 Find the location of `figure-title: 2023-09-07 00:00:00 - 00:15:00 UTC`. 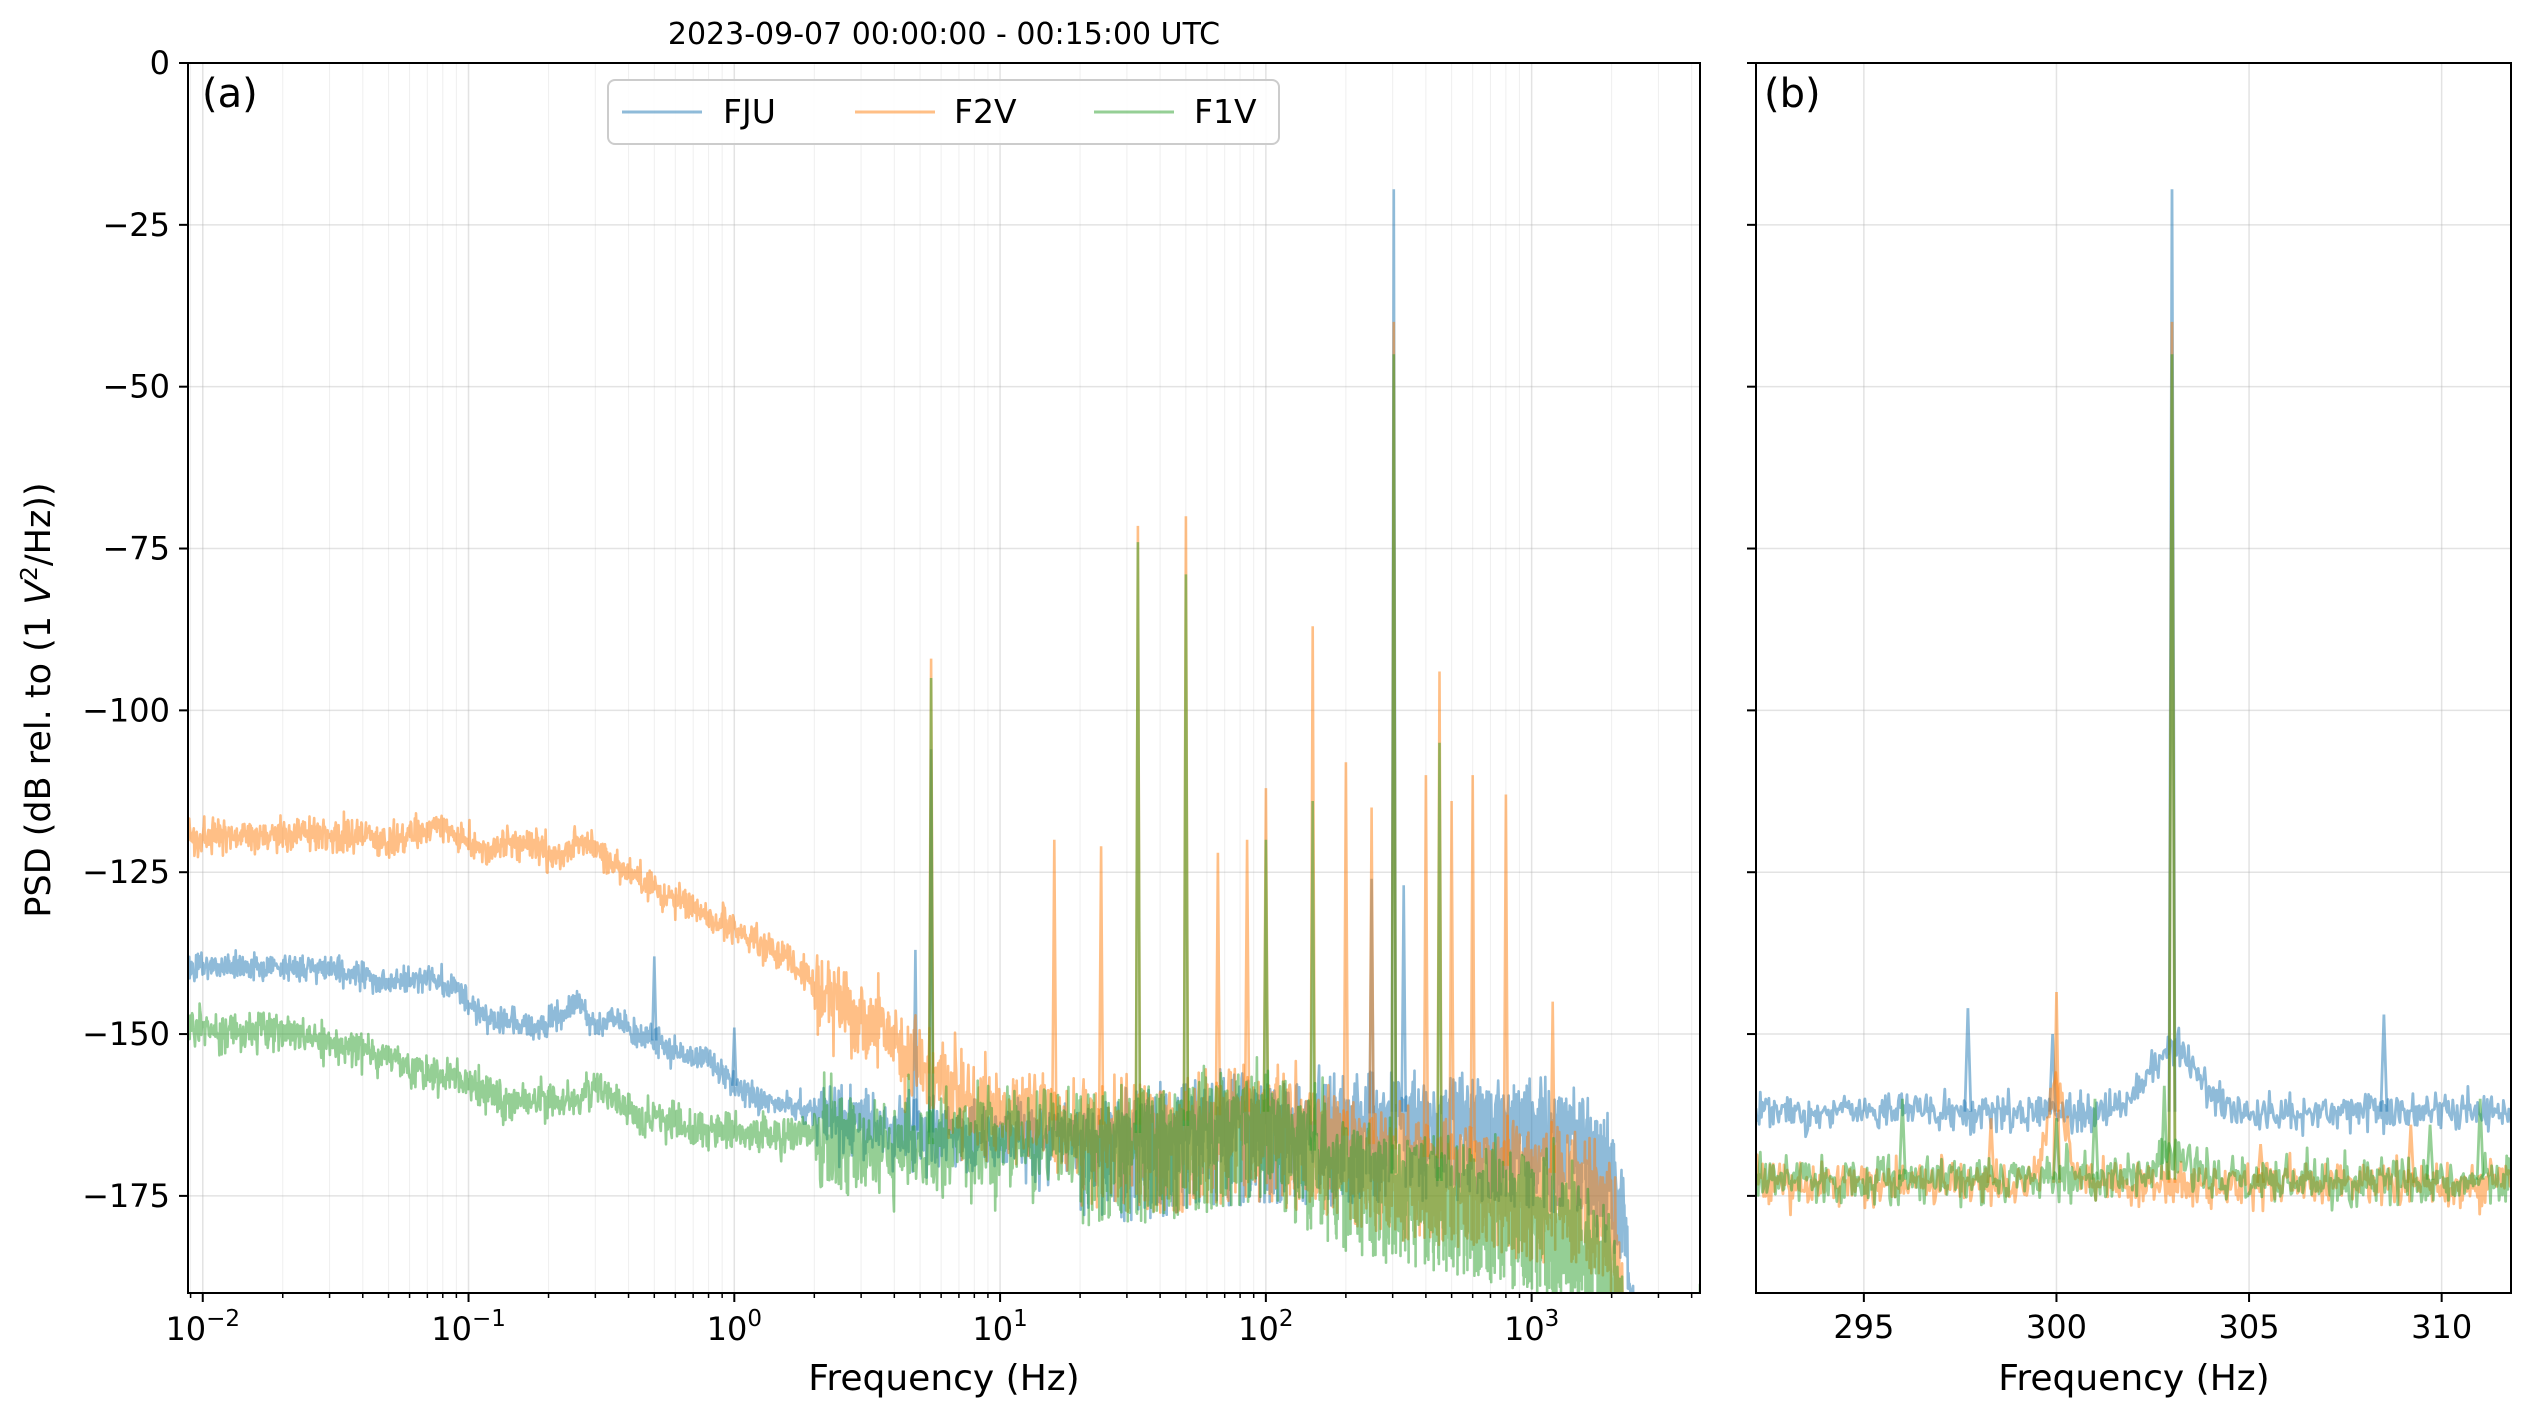

figure-title: 2023-09-07 00:00:00 - 00:15:00 UTC is located at coordinates (944, 34).